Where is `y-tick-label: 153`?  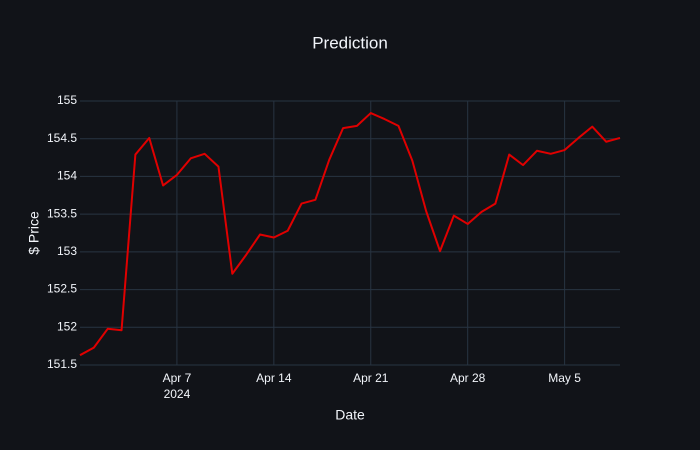
y-tick-label: 153 is located at coordinates (67, 251).